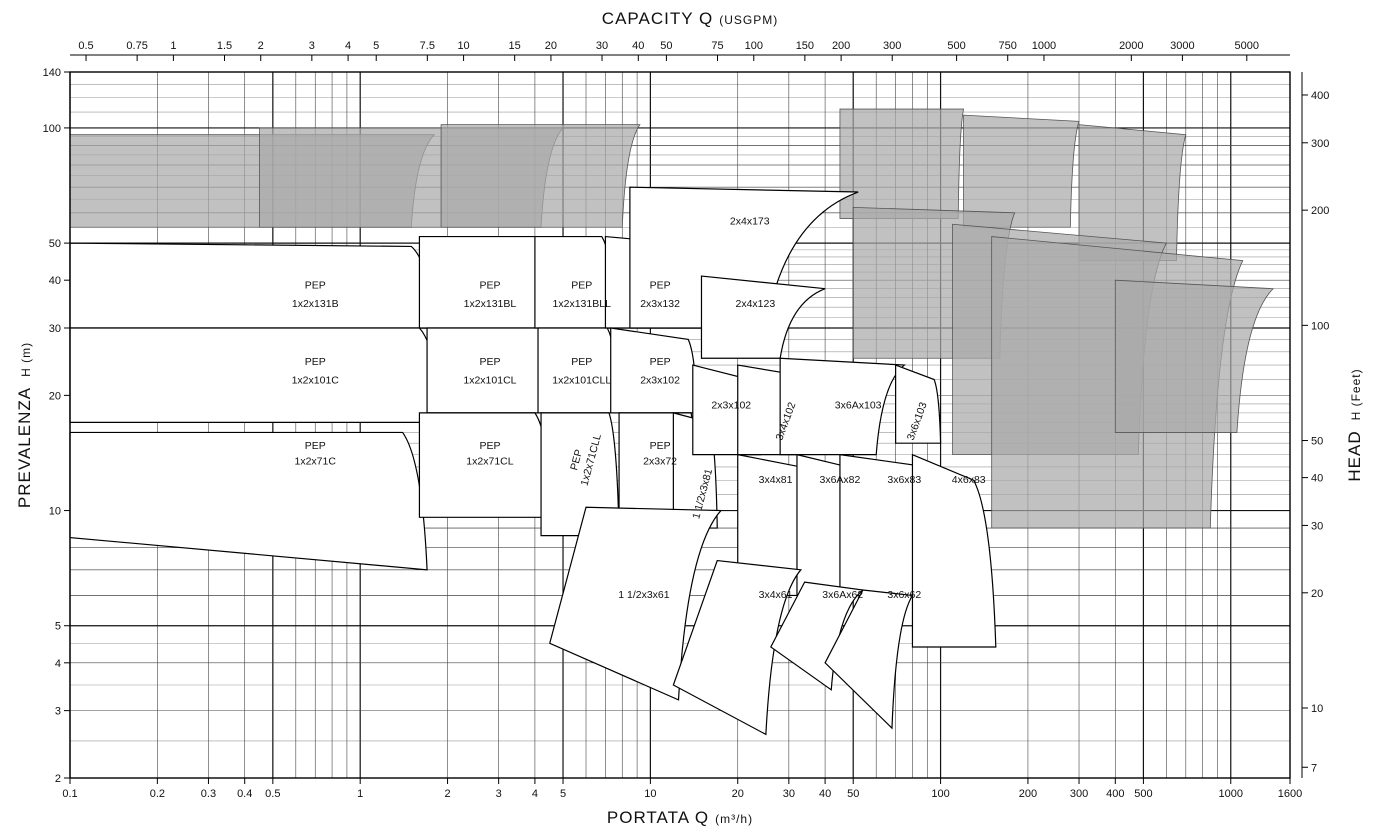 The width and height of the screenshot is (1380, 834). Describe the element at coordinates (52, 73) in the screenshot. I see `left-tick-label: 140` at that location.